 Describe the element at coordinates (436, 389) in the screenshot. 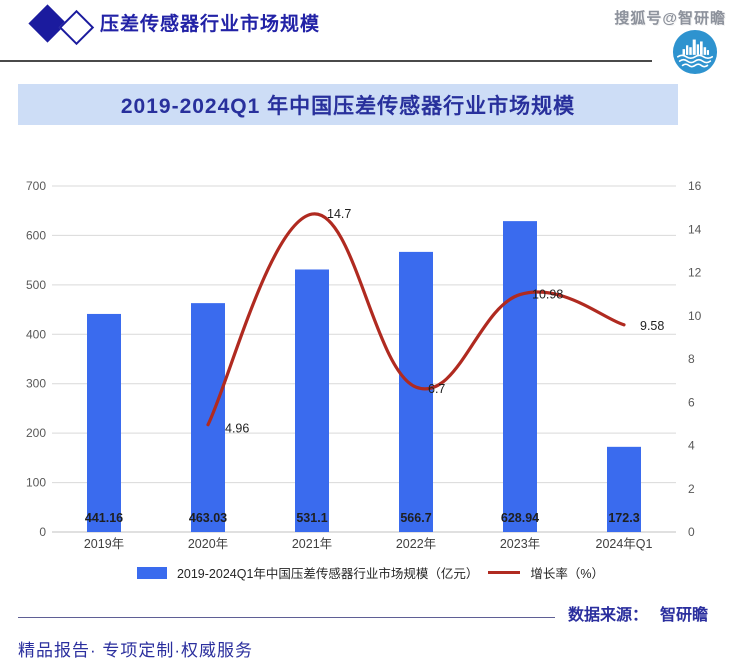

I see `svg-text: 6.7` at that location.